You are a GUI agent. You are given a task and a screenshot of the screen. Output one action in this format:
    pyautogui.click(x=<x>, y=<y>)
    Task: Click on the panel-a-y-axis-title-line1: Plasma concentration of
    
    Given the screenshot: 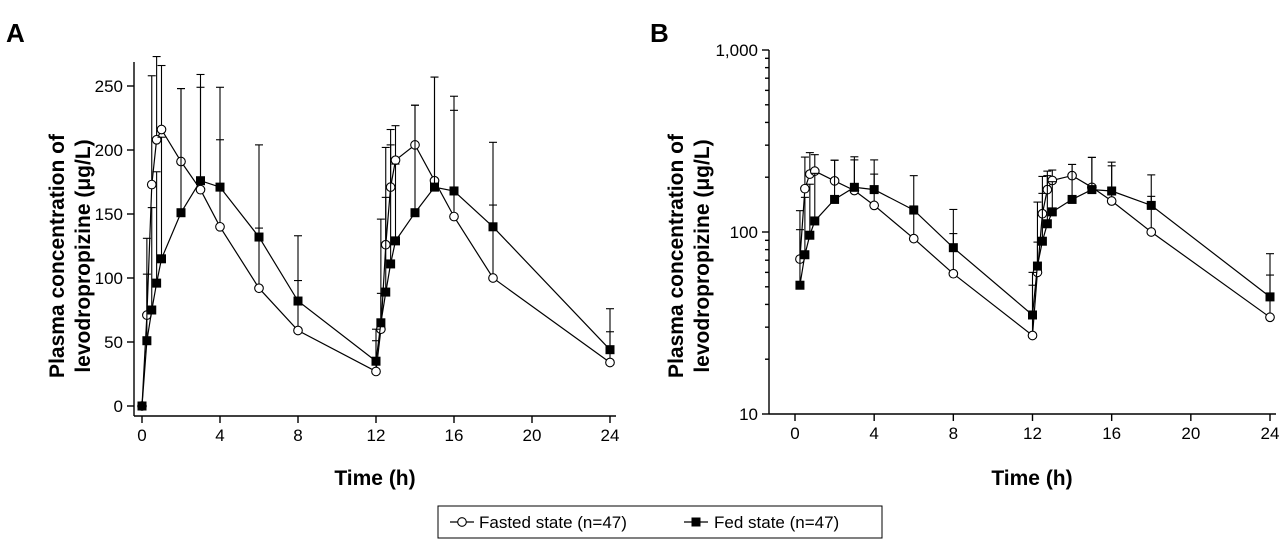 What is the action you would take?
    pyautogui.click(x=57, y=255)
    